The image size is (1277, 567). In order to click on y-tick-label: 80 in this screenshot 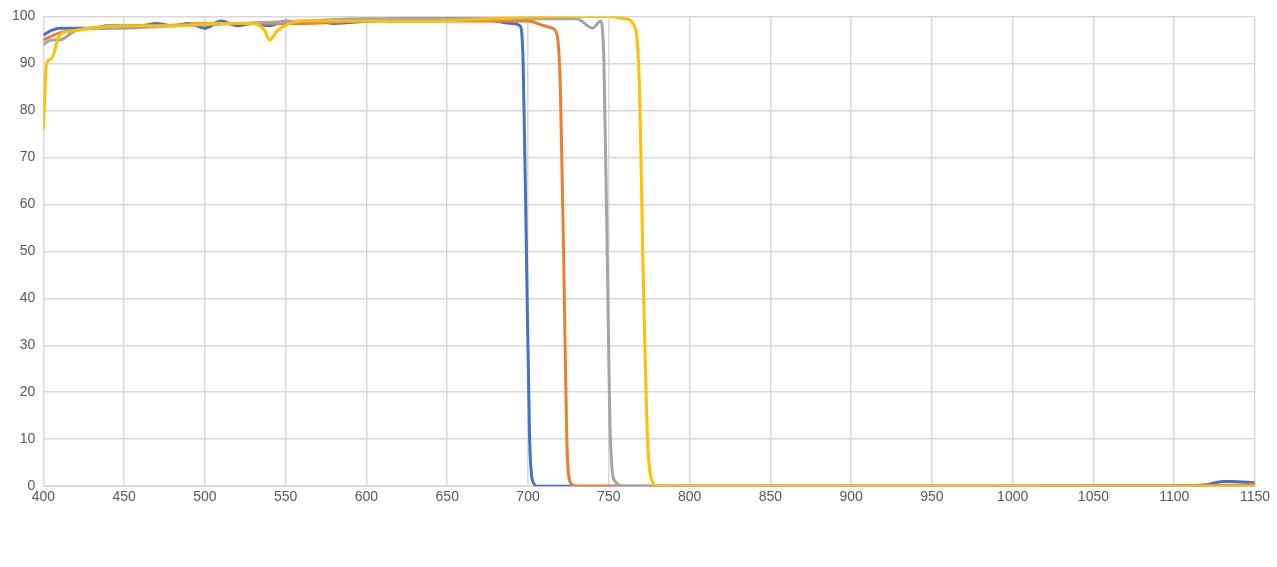, I will do `click(27, 109)`.